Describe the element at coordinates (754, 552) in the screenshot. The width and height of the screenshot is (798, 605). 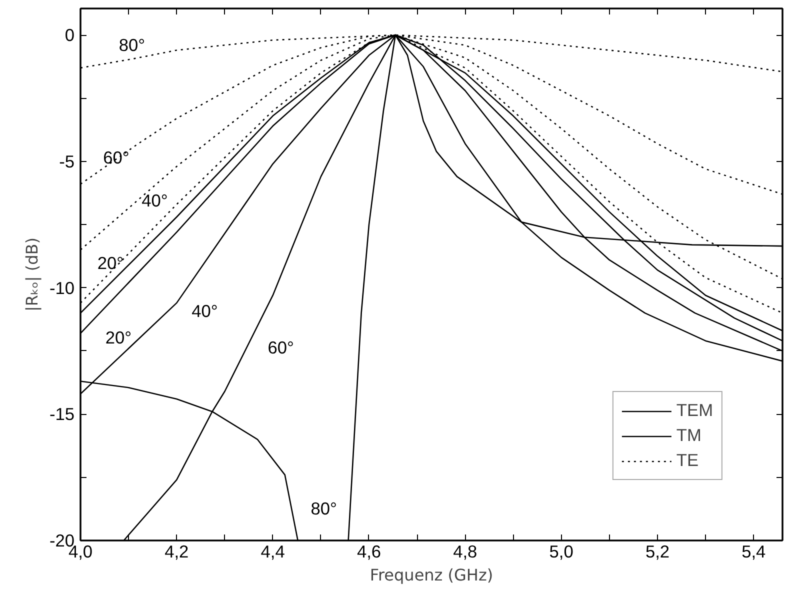
I see `x-tick-label: 5,4` at that location.